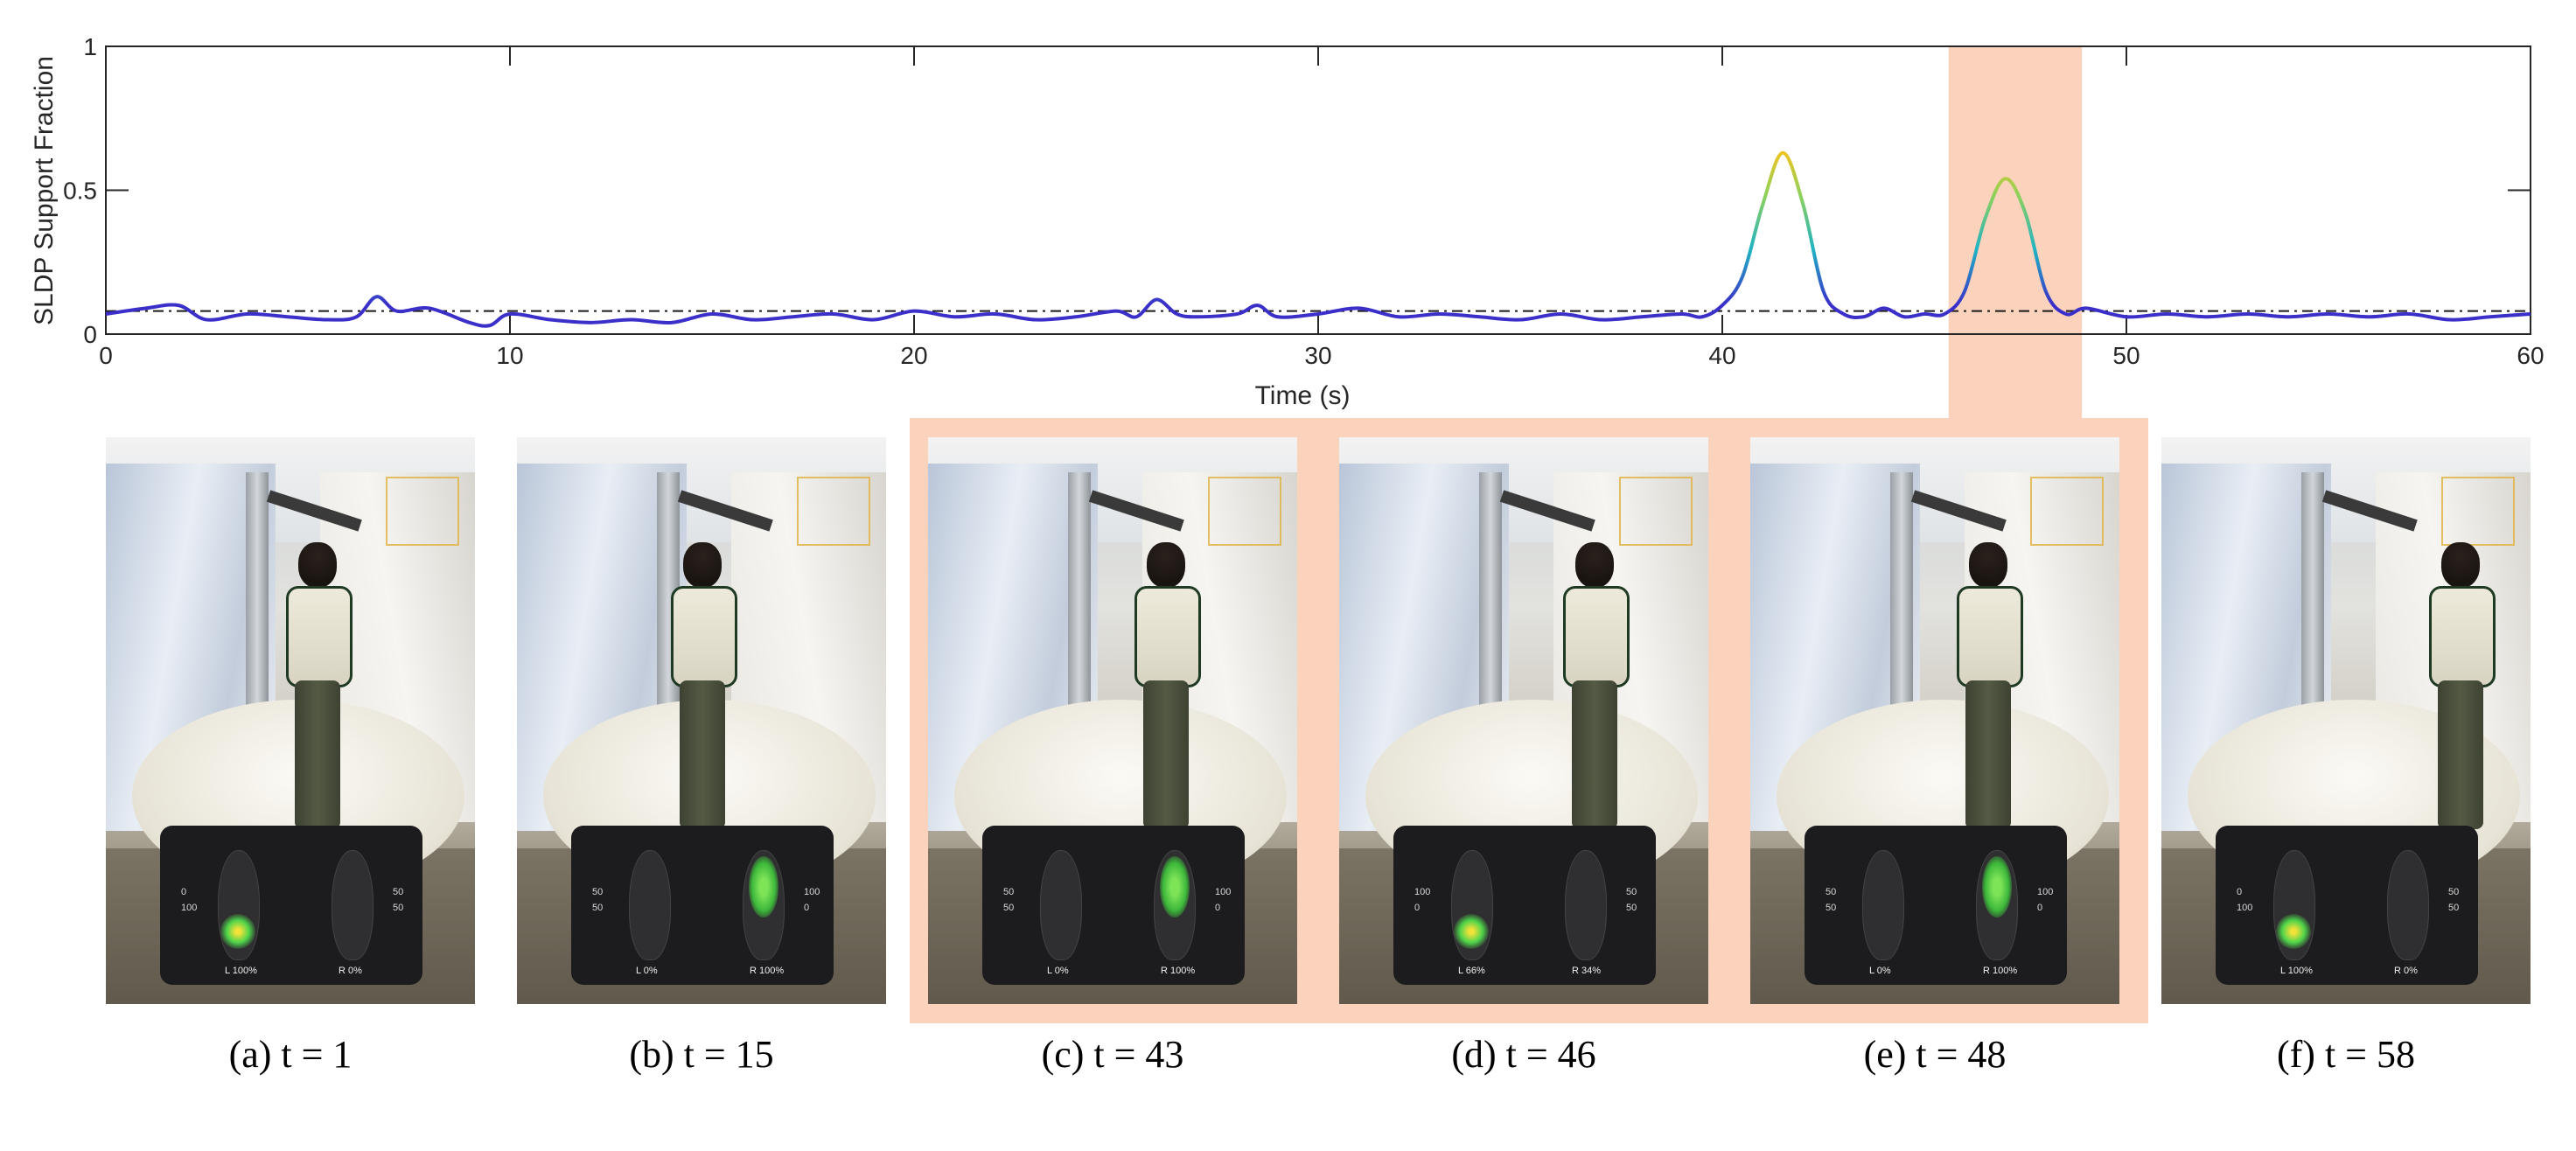  I want to click on x-tick-label: 30, so click(1317, 355).